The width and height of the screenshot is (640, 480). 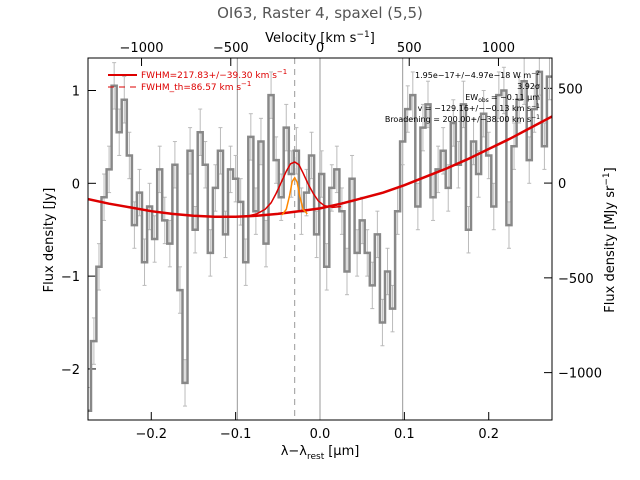 What do you see at coordinates (316, 457) in the screenshot?
I see `x-axis-label-sub: rest` at bounding box center [316, 457].